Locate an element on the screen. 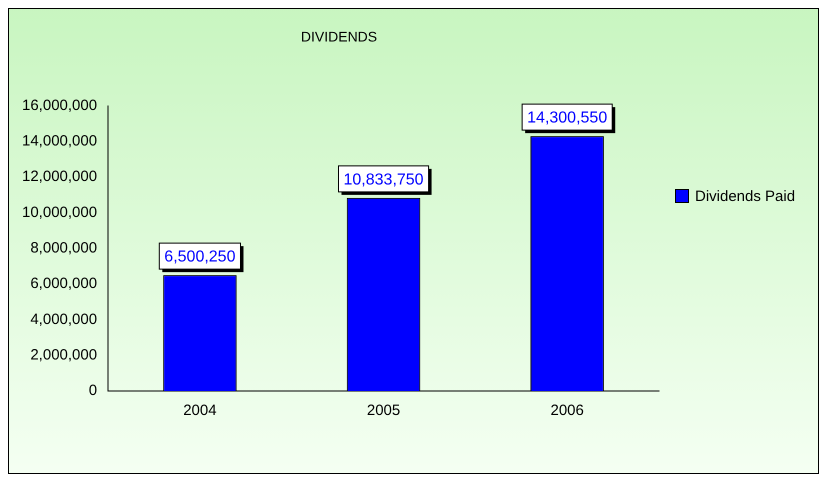  data-label: 10,833,750 is located at coordinates (384, 179).